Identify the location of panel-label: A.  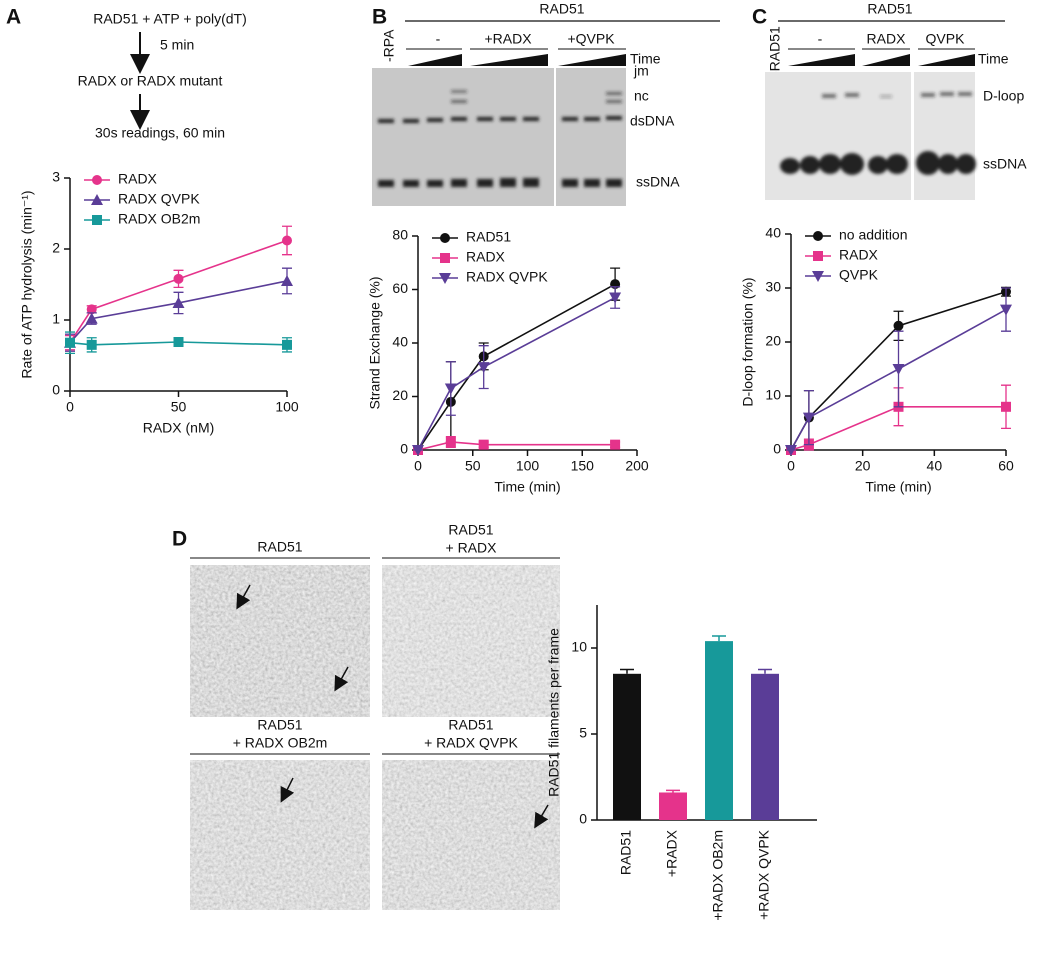
(13, 17).